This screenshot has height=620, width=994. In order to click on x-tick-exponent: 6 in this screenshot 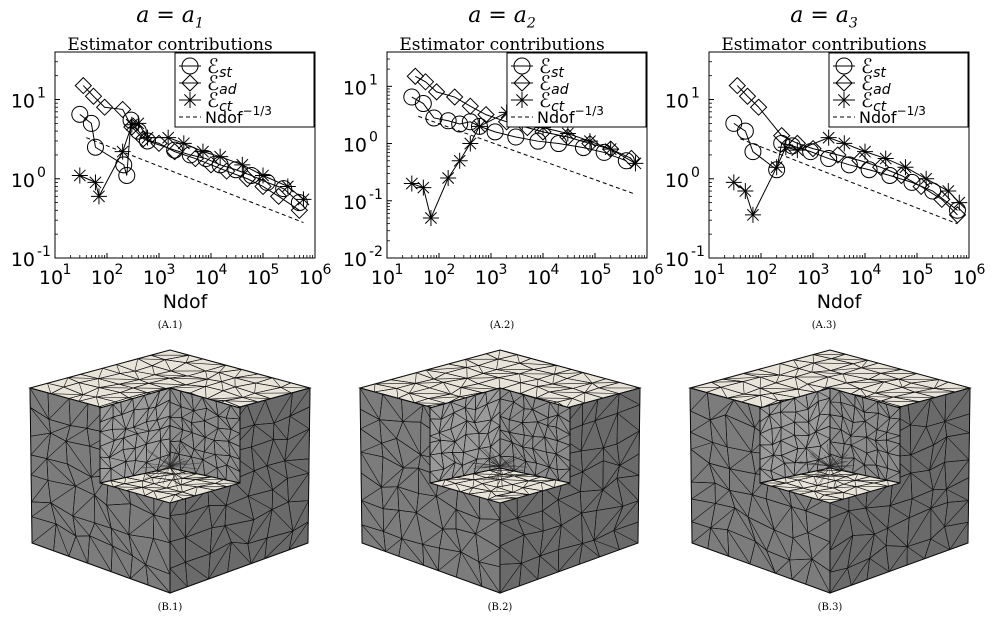, I will do `click(981, 270)`.